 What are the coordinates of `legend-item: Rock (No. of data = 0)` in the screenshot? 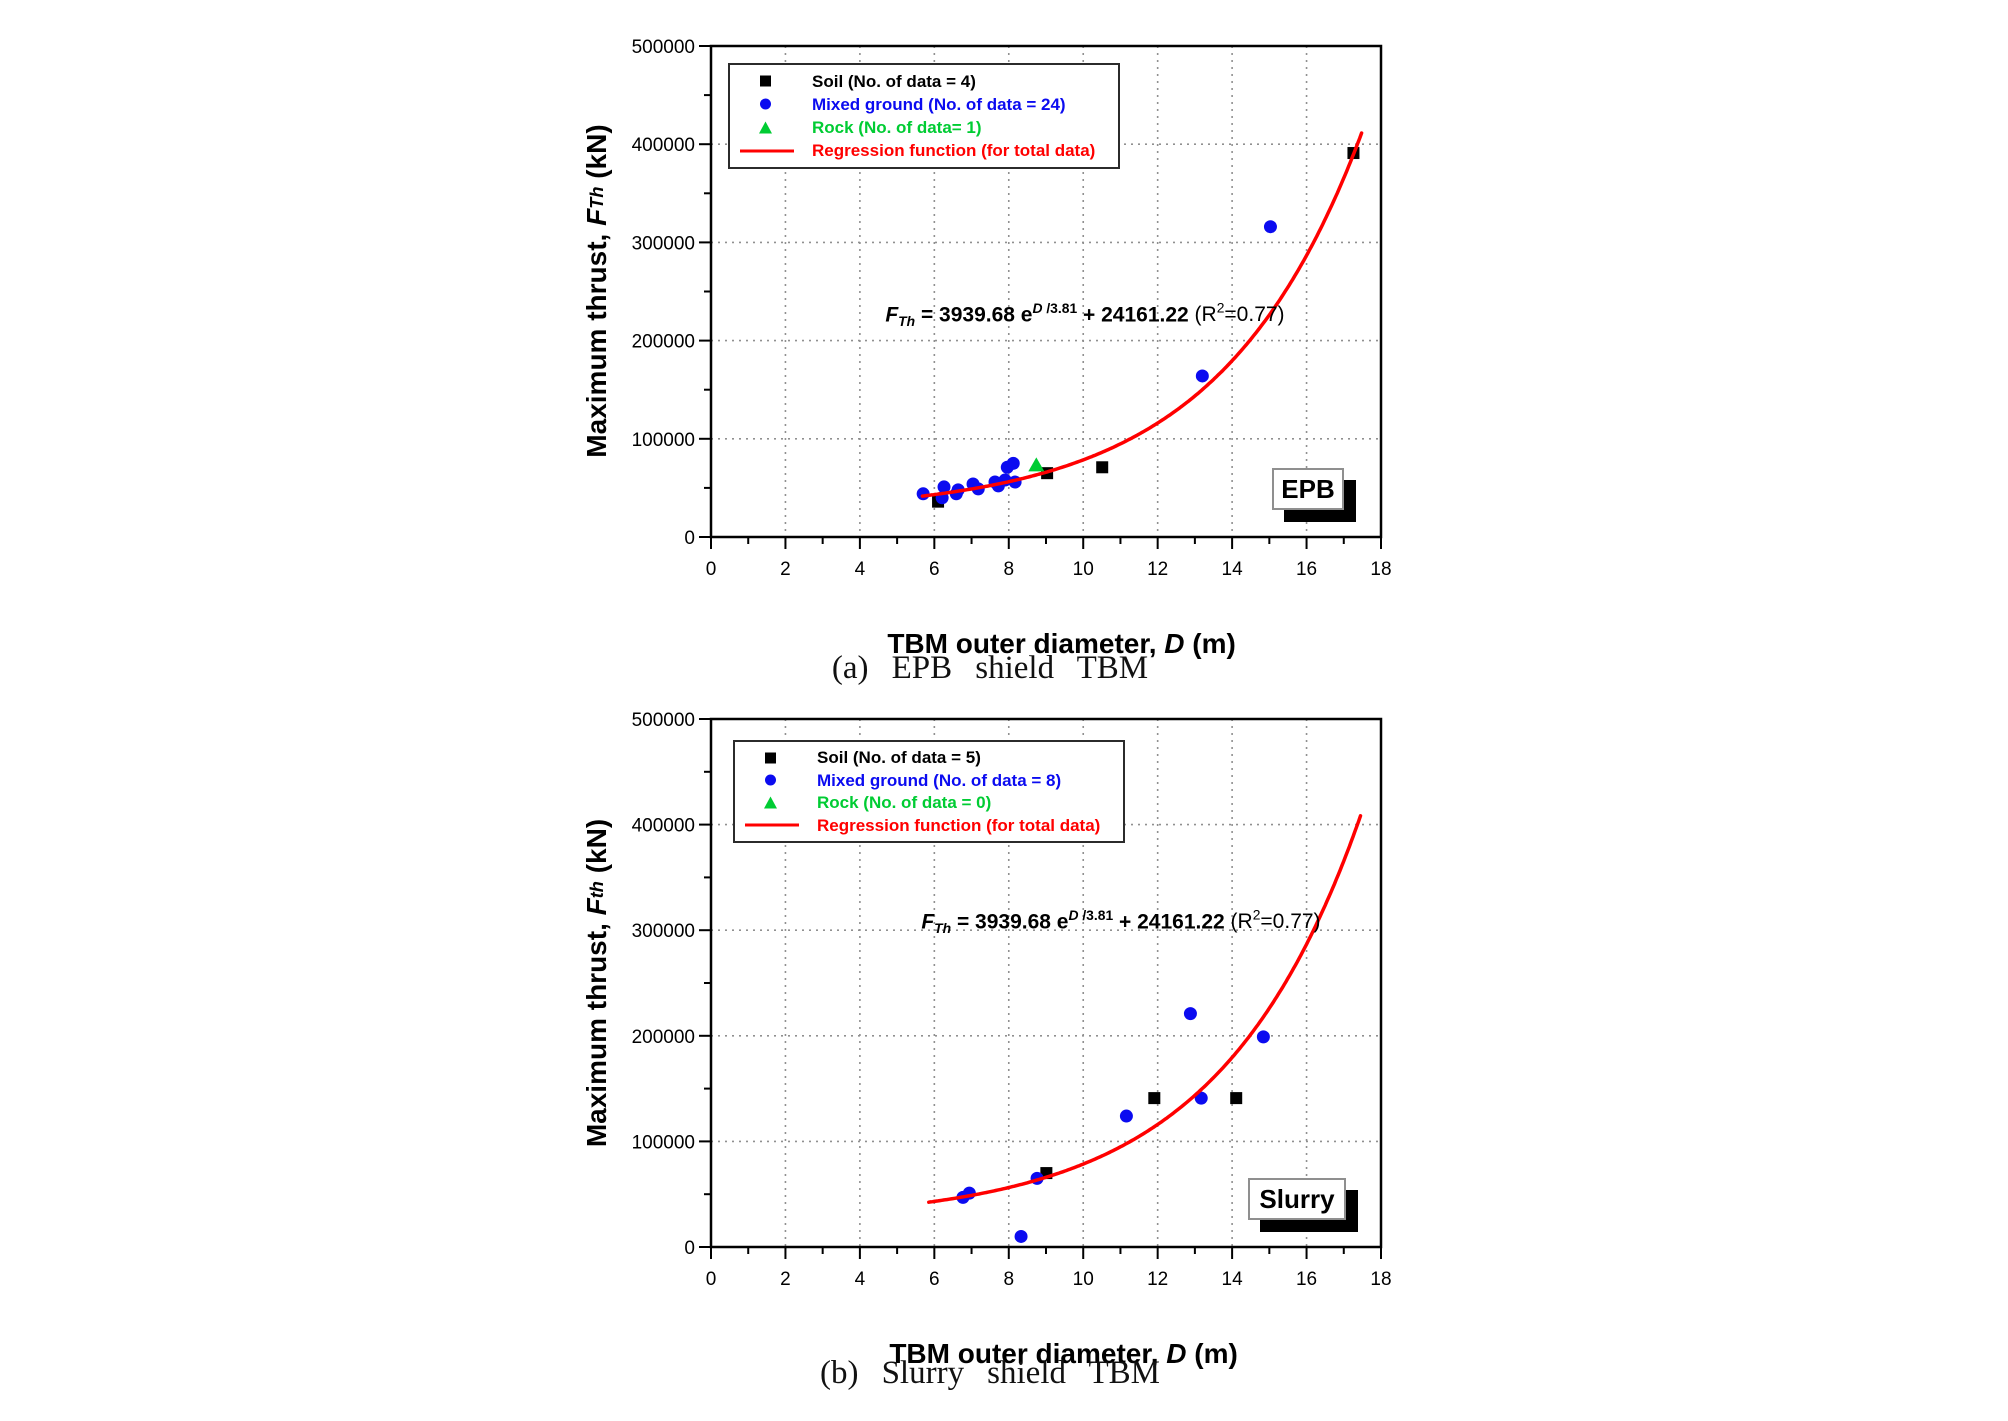 It's located at (929, 803).